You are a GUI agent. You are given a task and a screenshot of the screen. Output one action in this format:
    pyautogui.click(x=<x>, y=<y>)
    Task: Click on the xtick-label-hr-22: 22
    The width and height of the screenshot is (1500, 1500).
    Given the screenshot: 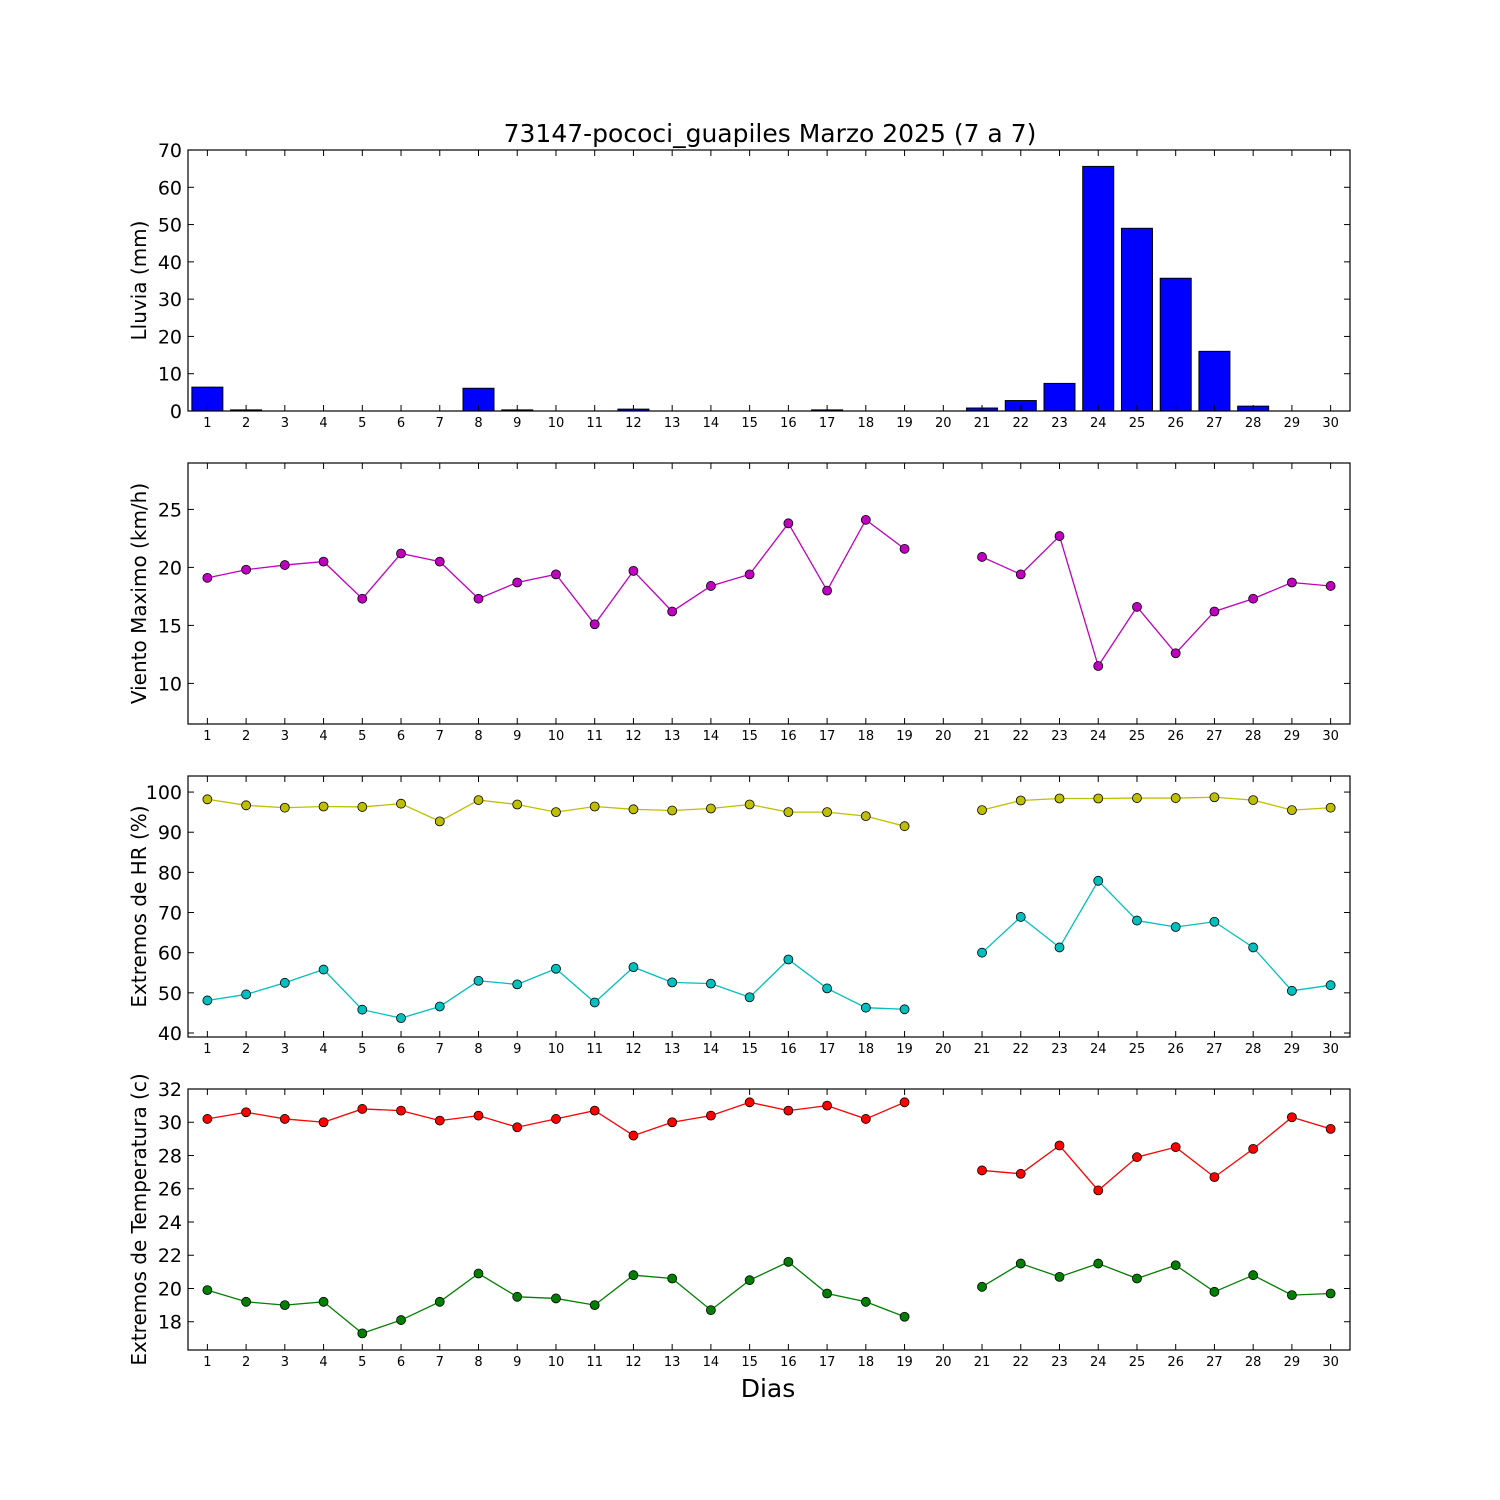 What is the action you would take?
    pyautogui.click(x=1020, y=1049)
    